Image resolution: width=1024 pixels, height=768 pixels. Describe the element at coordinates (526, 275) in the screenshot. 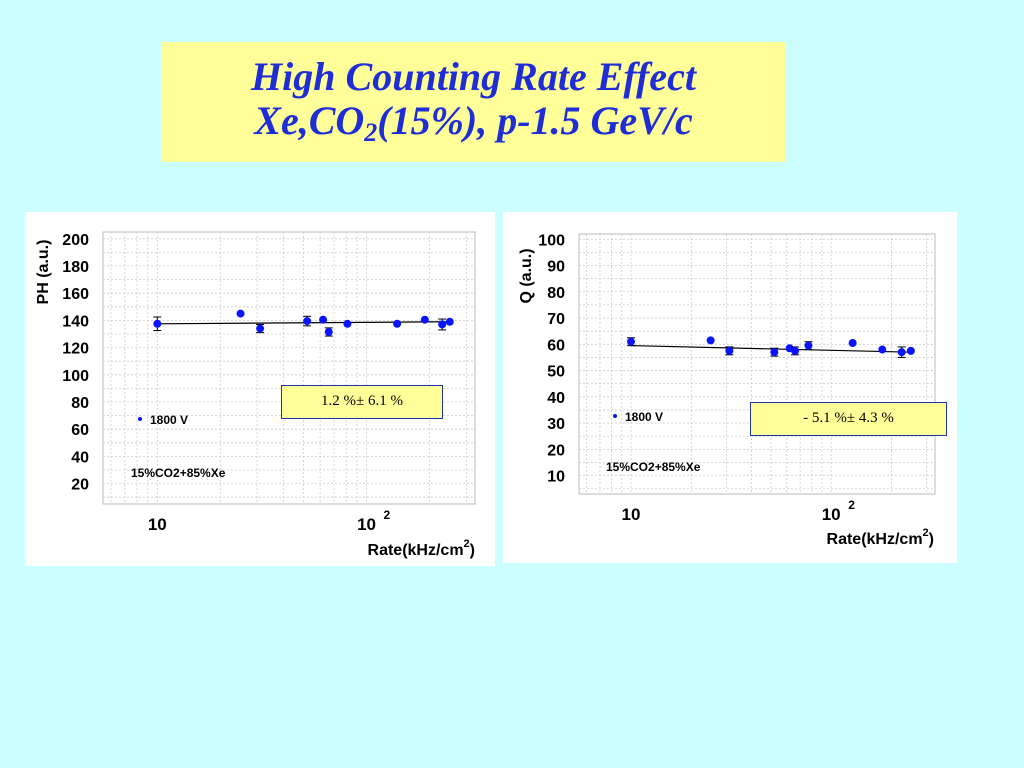

I see `y-axis-label: Q (a.u.)` at that location.